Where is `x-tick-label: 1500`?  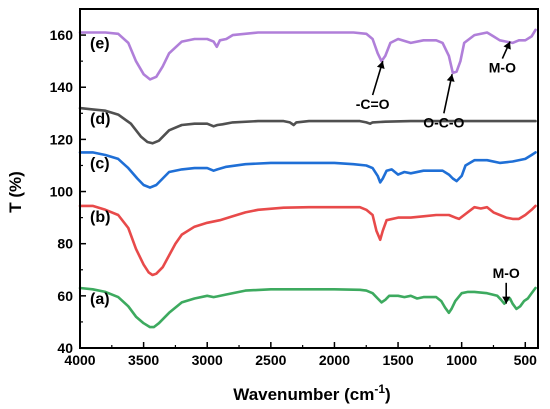
x-tick-label: 1500 is located at coordinates (397, 360).